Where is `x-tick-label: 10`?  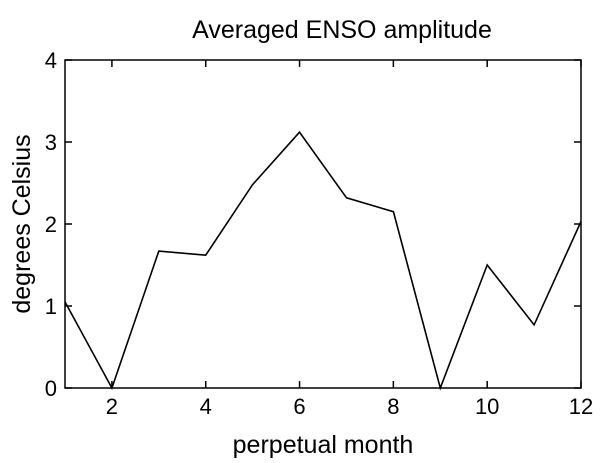
x-tick-label: 10 is located at coordinates (487, 406).